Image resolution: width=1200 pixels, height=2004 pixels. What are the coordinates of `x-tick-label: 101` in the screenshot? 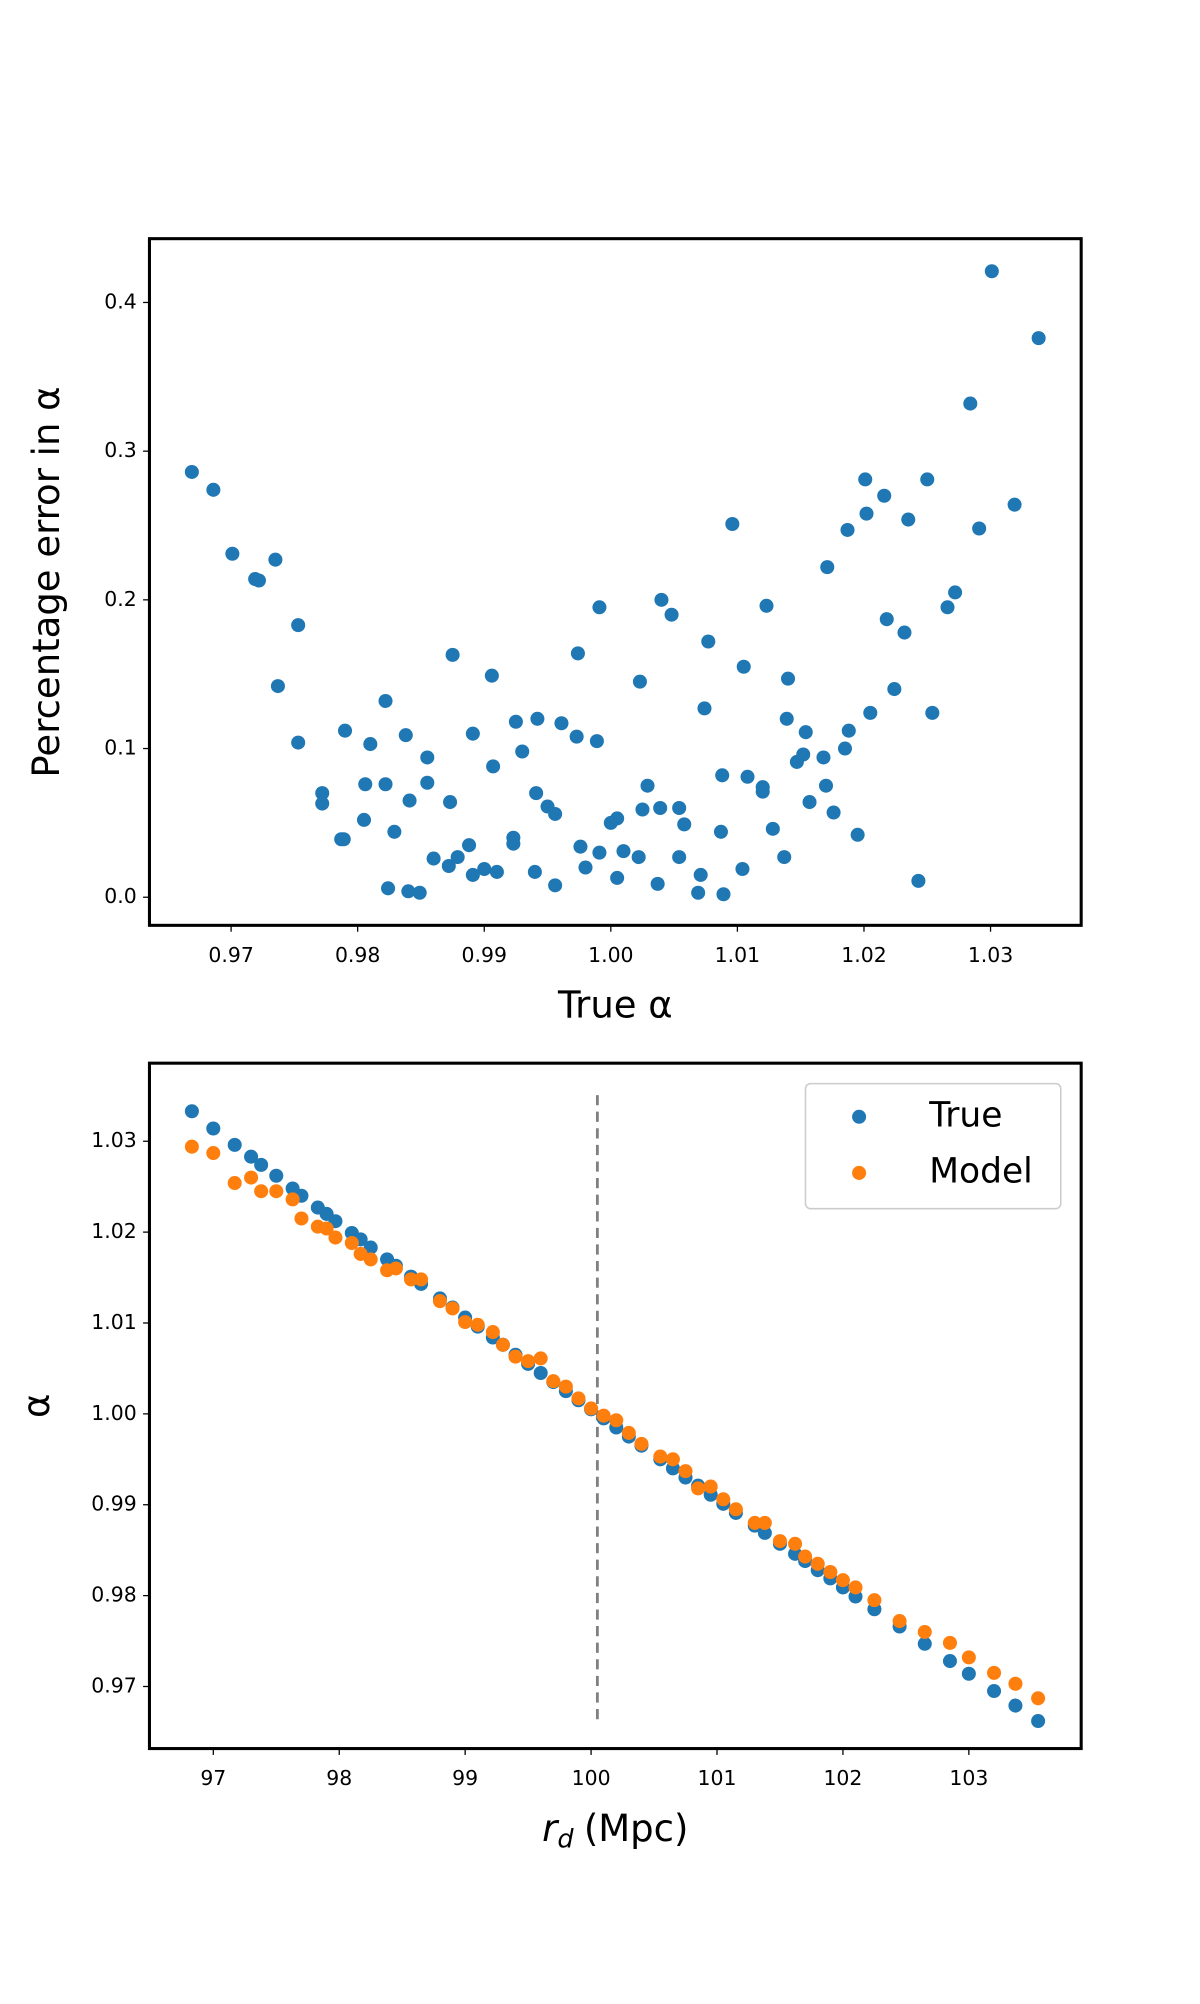 It's located at (717, 1778).